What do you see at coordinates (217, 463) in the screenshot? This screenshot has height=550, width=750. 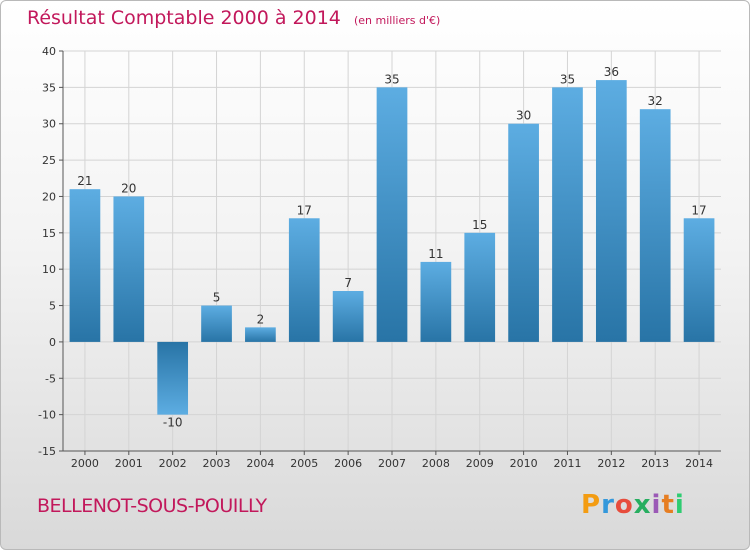 I see `x-tick-label-2003: 2003` at bounding box center [217, 463].